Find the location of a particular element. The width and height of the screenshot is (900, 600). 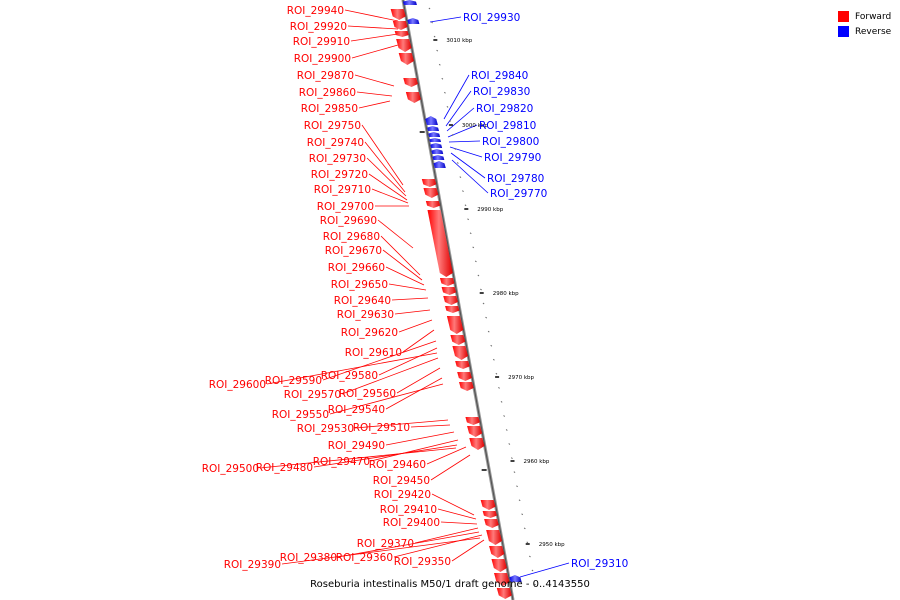

reverse-swatch is located at coordinates (843, 31).